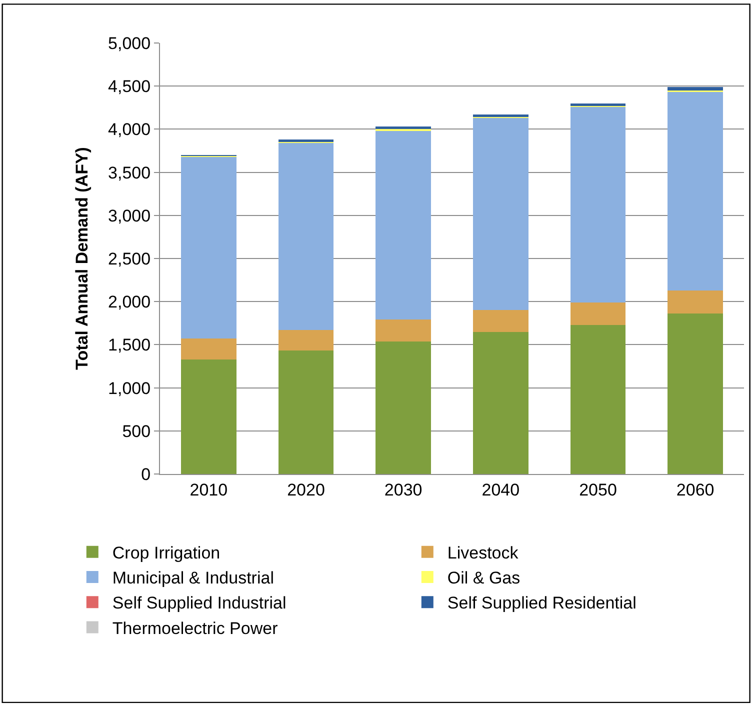 The height and width of the screenshot is (708, 756). What do you see at coordinates (129, 172) in the screenshot?
I see `y-tick-label: 3,500` at bounding box center [129, 172].